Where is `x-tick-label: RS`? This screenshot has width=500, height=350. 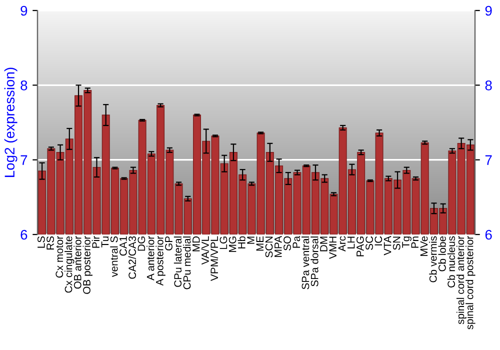
x-tick-label: RS is located at coordinates (50, 243).